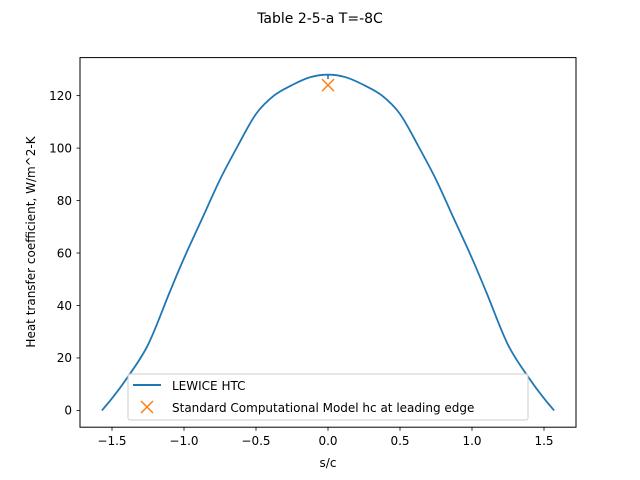 The image size is (640, 480). I want to click on y-tick-label: 40, so click(64, 306).